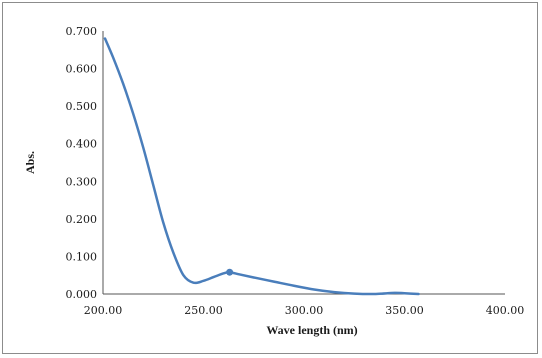 Image resolution: width=542 pixels, height=358 pixels. What do you see at coordinates (82, 256) in the screenshot?
I see `y-tick-label: 0.100` at bounding box center [82, 256].